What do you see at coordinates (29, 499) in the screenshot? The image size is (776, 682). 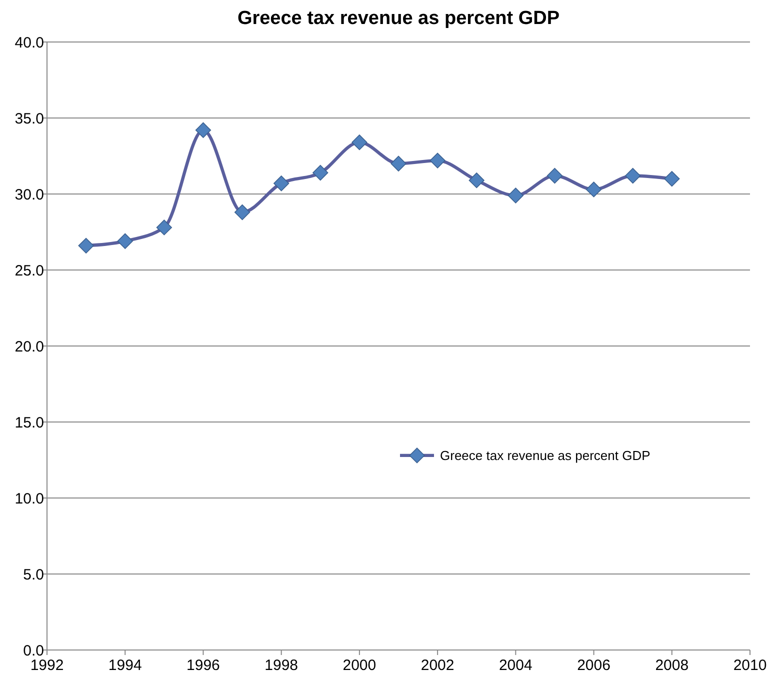 I see `y-tick-label: 10.0` at bounding box center [29, 499].